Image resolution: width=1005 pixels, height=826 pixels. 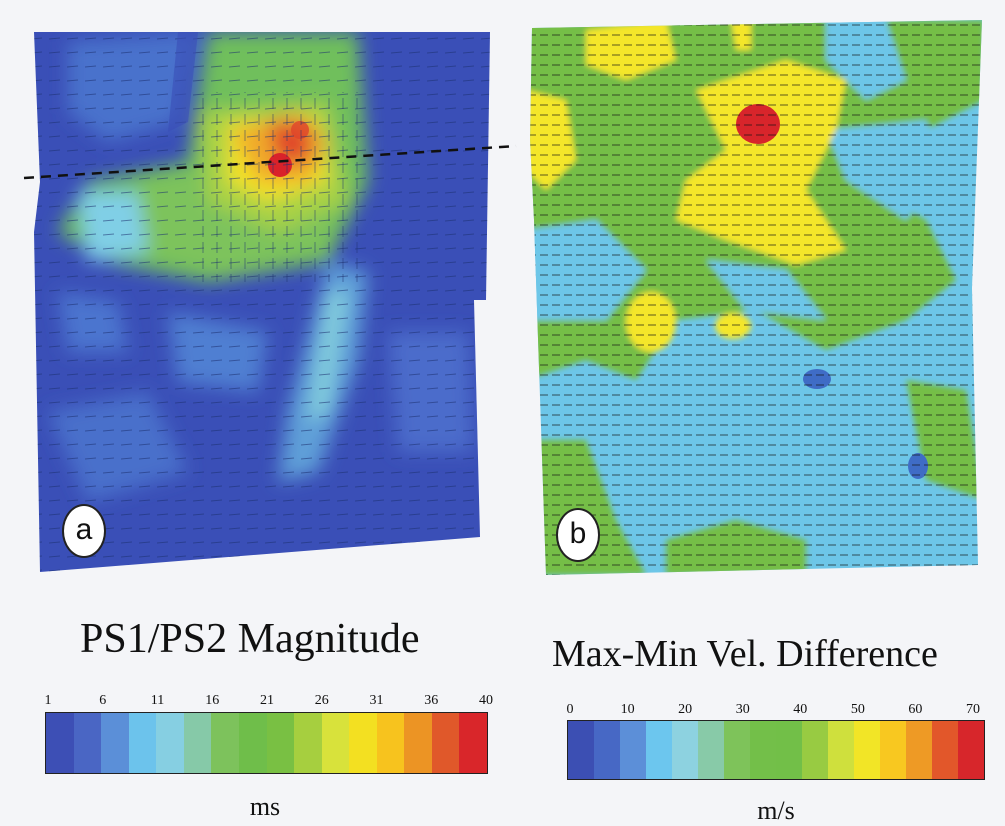 I want to click on colorbar-tick-a-8: 40, so click(x=486, y=700).